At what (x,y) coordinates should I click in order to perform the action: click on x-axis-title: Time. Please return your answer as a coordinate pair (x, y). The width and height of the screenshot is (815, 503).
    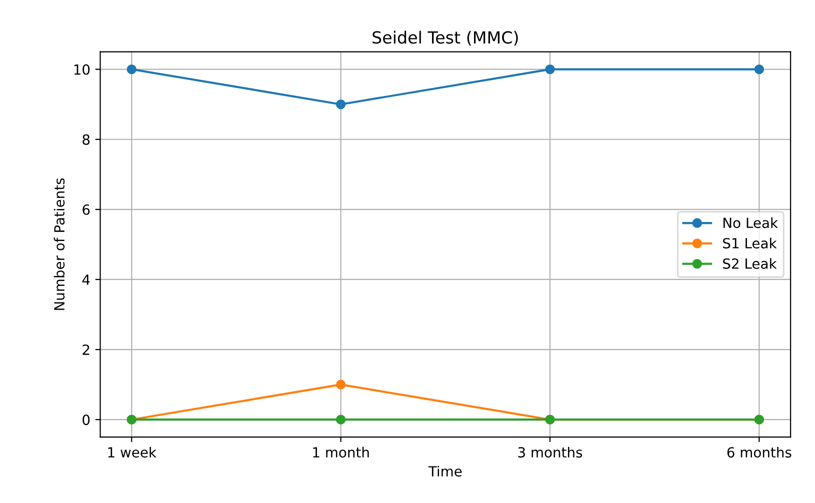
    Looking at the image, I should click on (445, 471).